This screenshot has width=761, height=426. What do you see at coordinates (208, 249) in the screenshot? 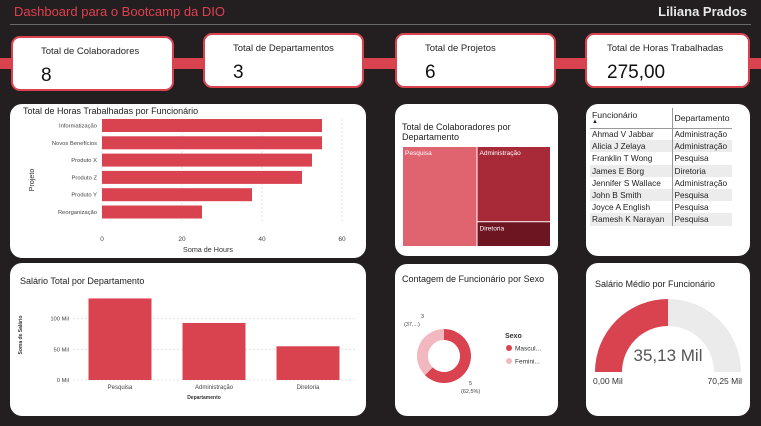
I see `x-axis-label: Soma de Hours` at bounding box center [208, 249].